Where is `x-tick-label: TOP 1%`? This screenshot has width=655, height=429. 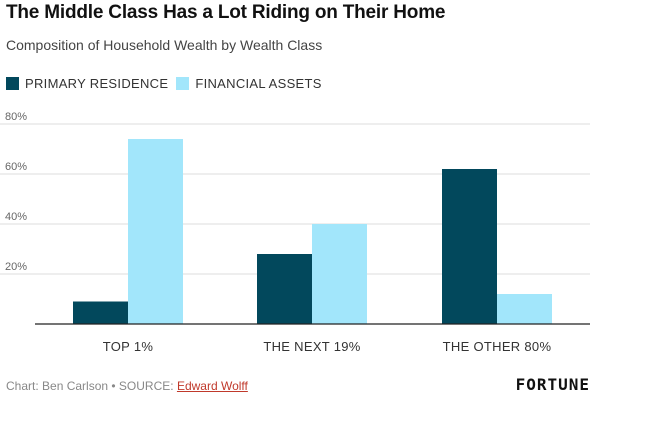 x-tick-label: TOP 1% is located at coordinates (128, 346).